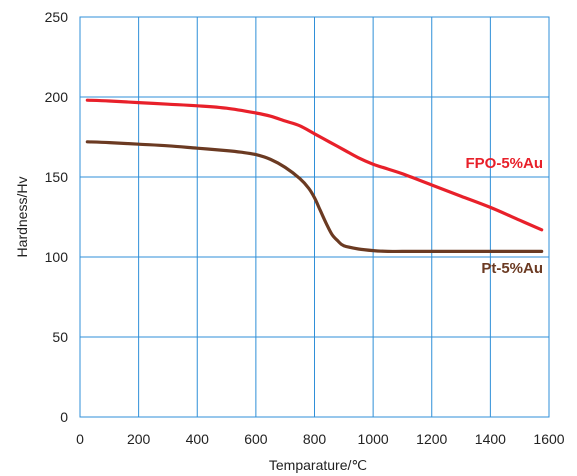  I want to click on x-tick-label: 1400, so click(490, 439).